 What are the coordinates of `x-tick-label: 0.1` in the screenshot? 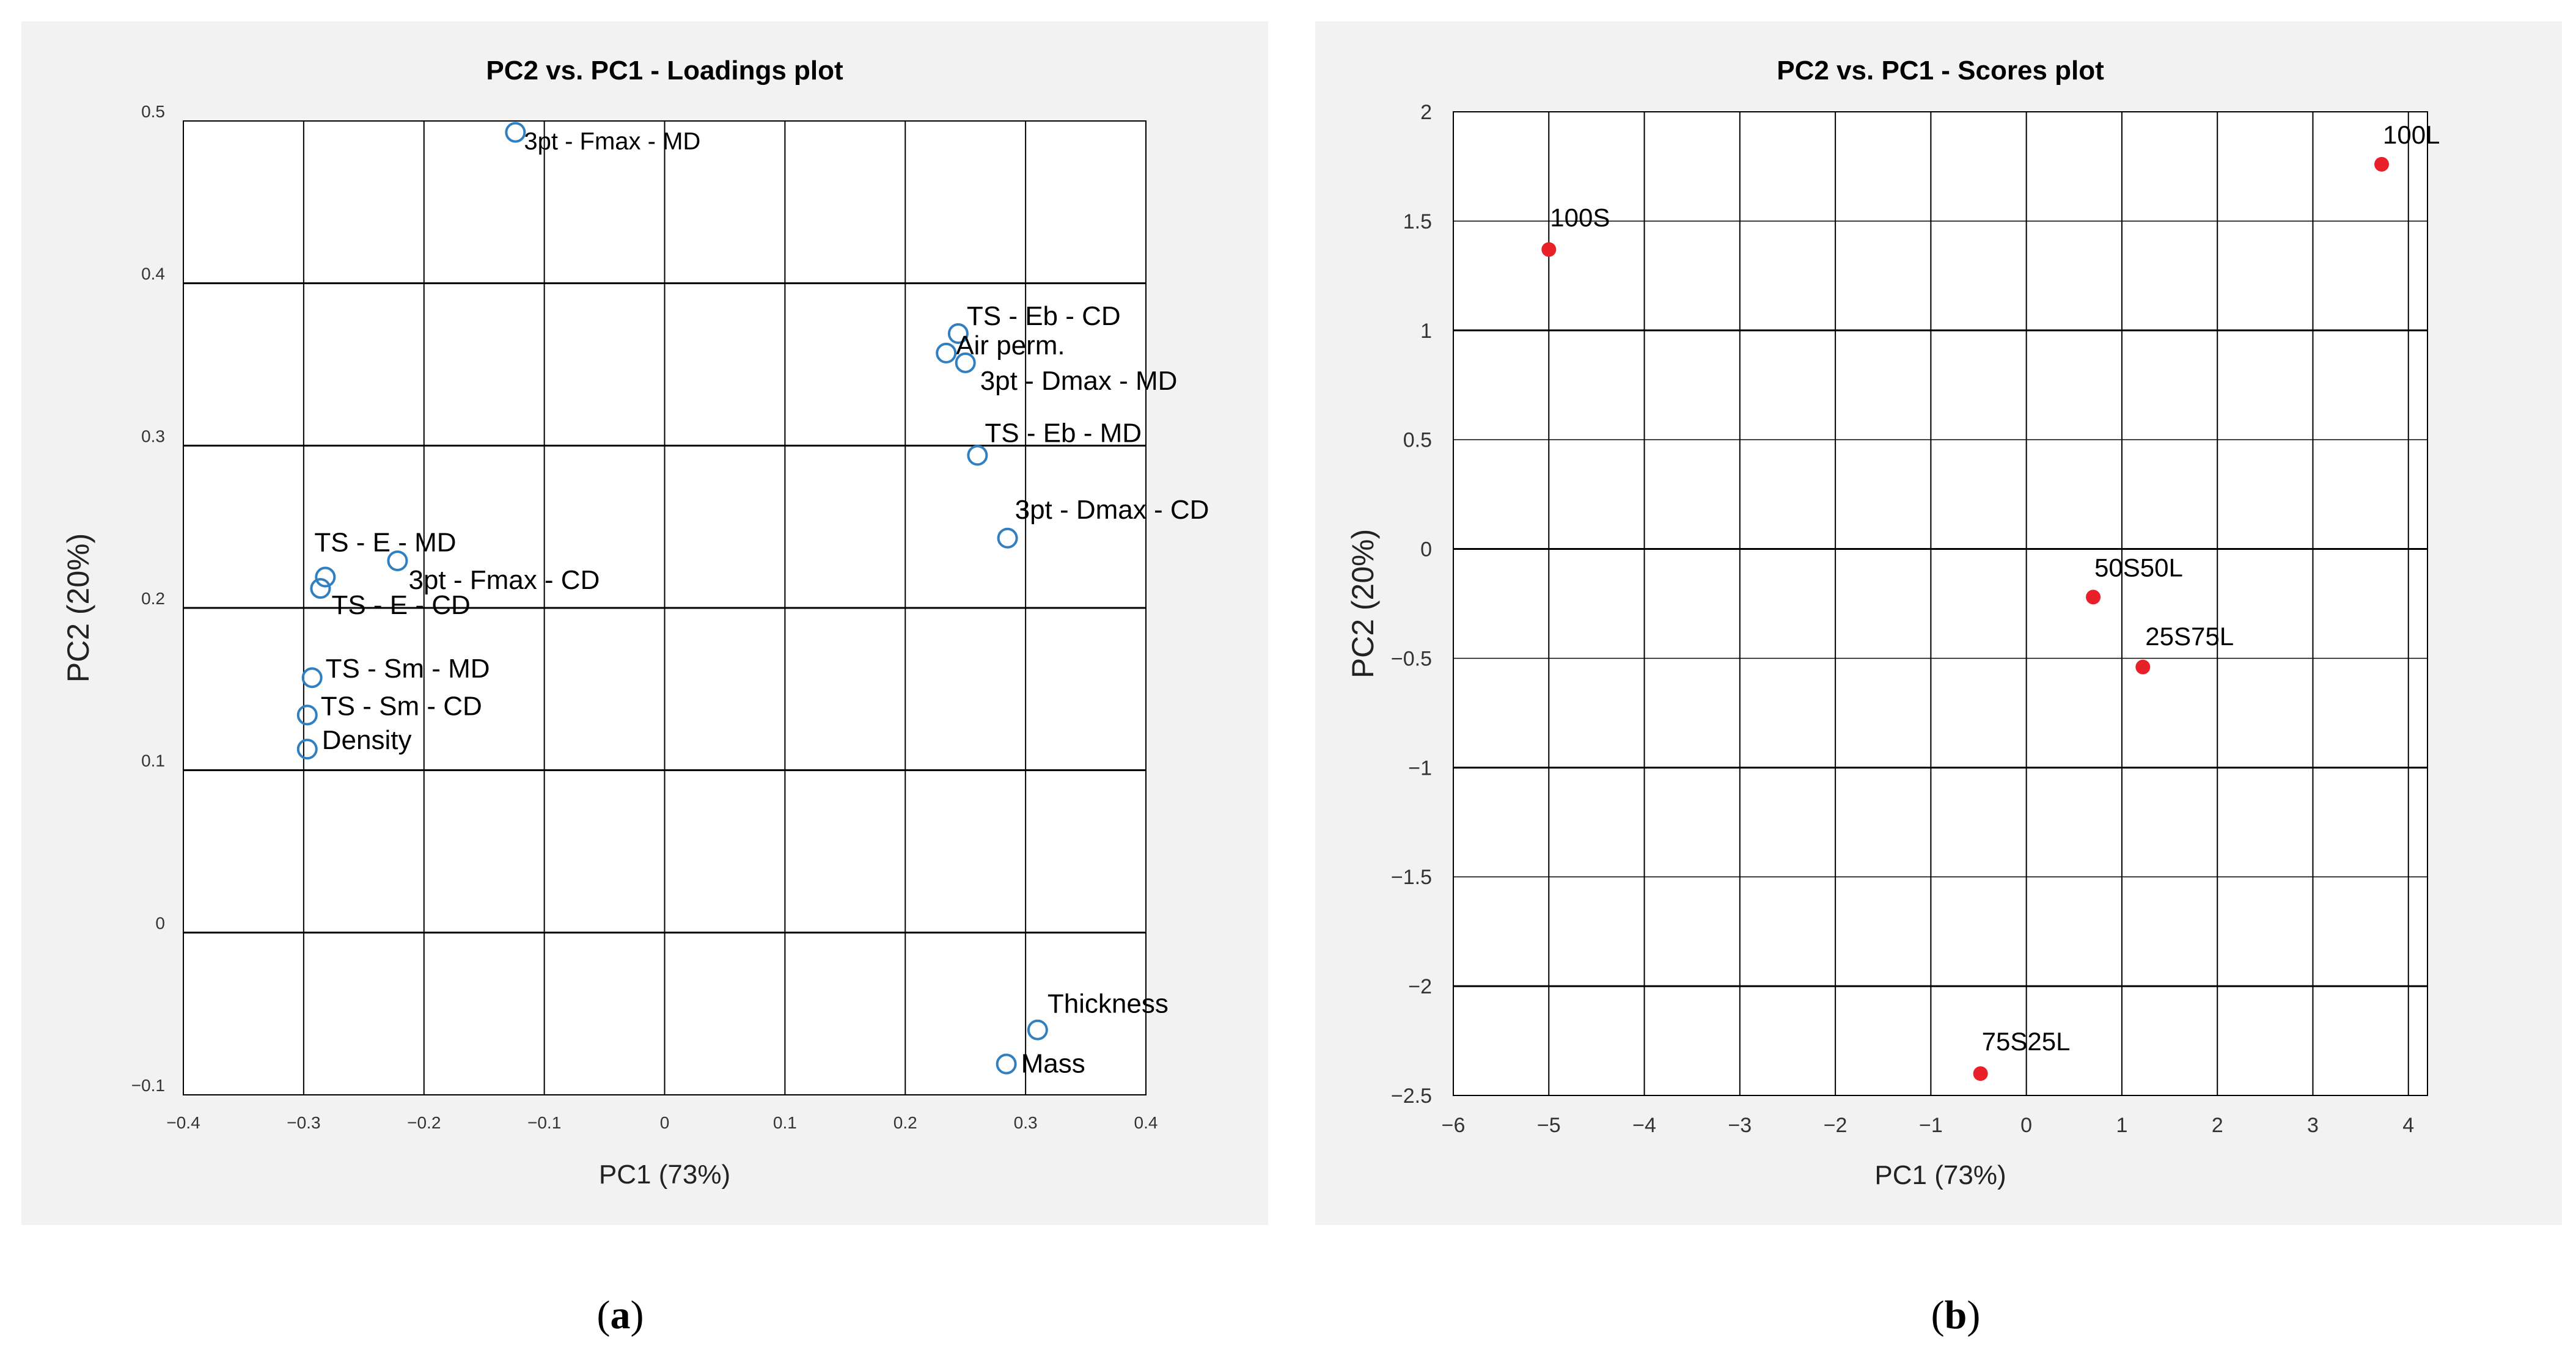 It's located at (785, 1122).